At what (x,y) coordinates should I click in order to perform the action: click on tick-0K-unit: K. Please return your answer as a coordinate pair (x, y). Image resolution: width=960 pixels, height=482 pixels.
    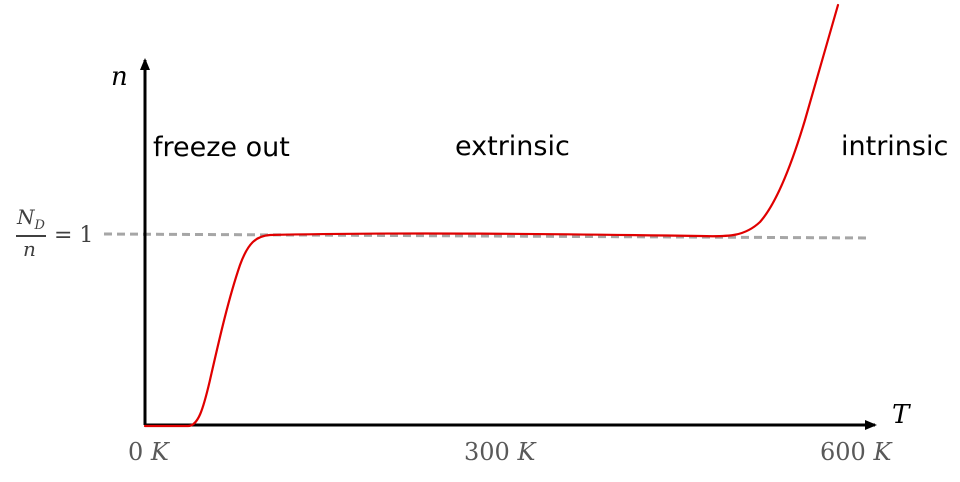
    Looking at the image, I should click on (159, 452).